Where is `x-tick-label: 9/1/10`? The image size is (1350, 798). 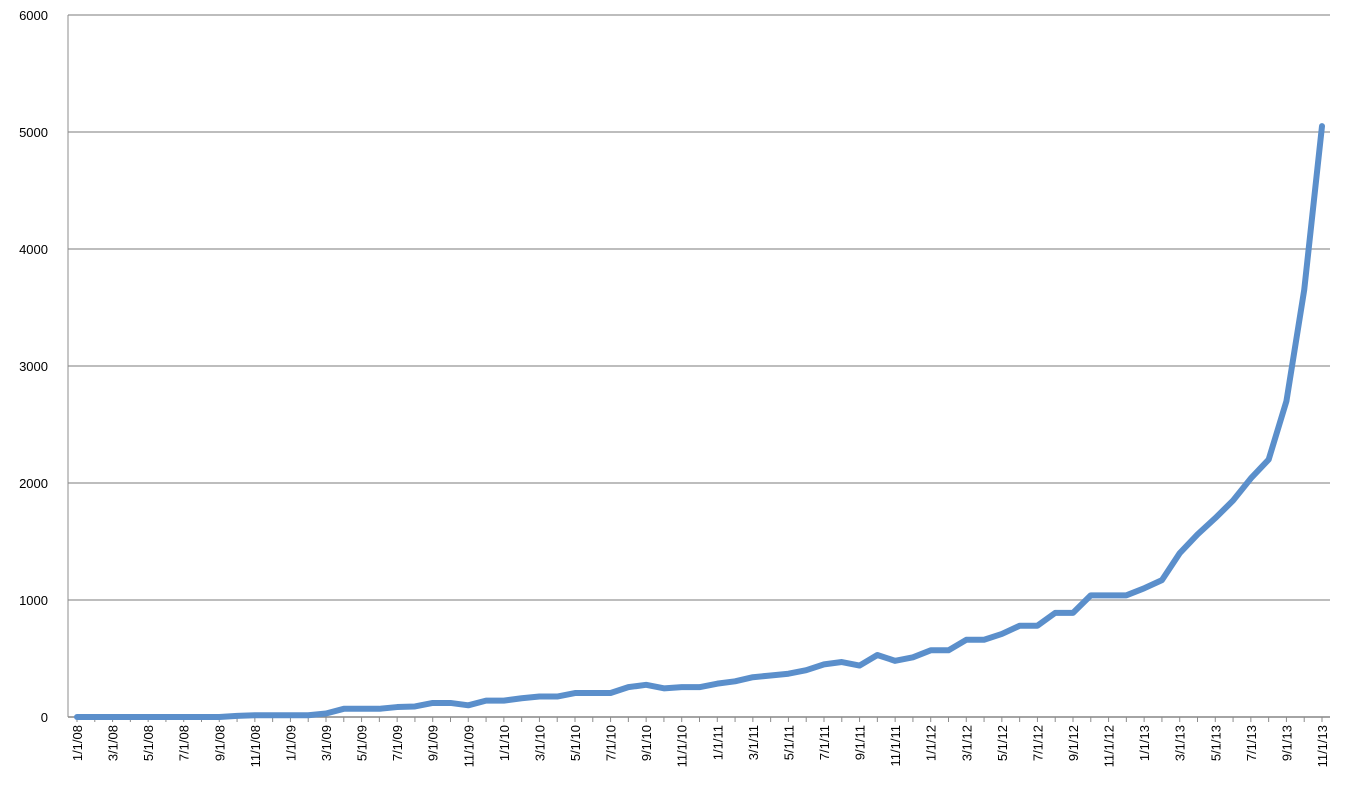 x-tick-label: 9/1/10 is located at coordinates (646, 743).